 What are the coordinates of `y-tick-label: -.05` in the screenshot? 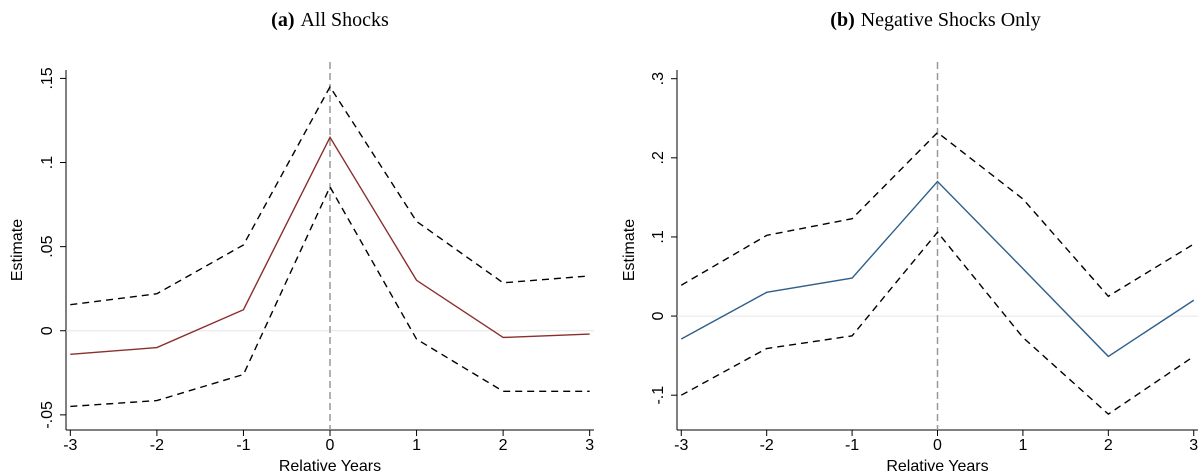 It's located at (47, 415).